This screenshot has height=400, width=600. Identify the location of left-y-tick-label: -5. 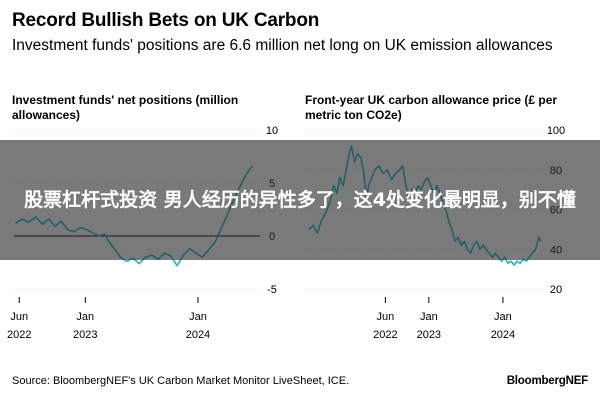
(272, 290).